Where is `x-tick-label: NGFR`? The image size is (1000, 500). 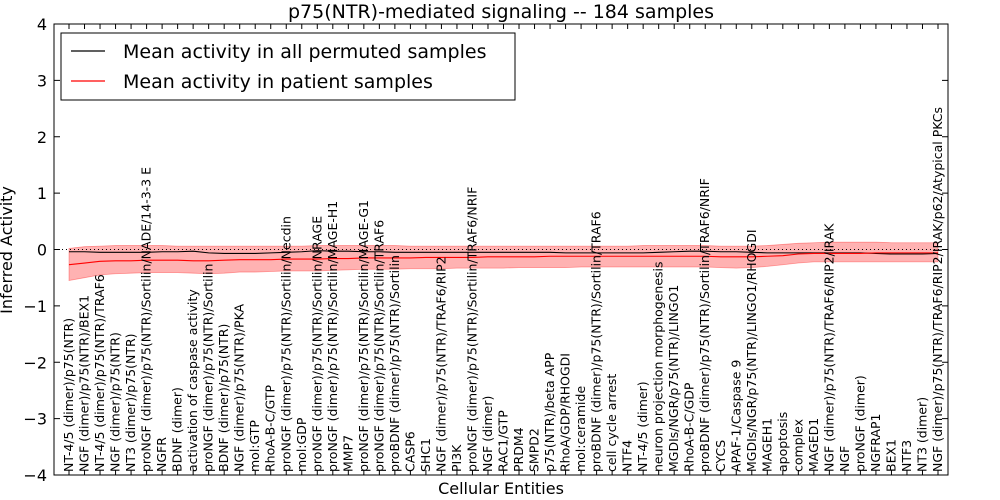 x-tick-label: NGFR is located at coordinates (161, 454).